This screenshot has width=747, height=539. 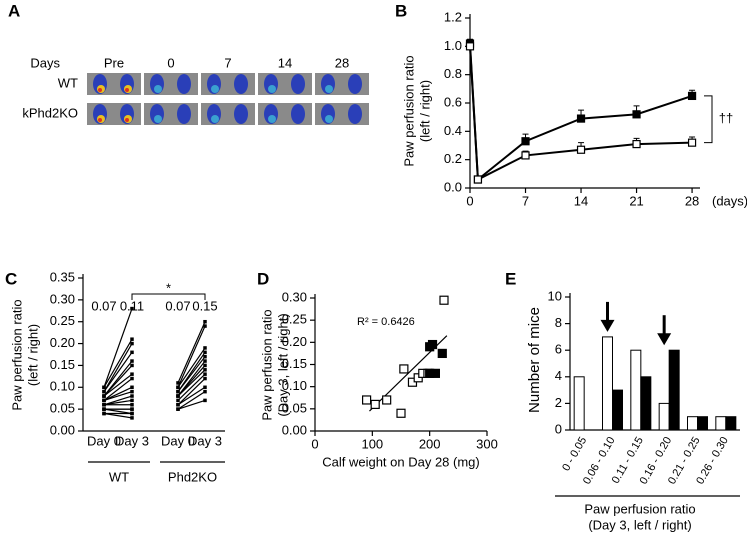 I want to click on panel-label: B, so click(x=401, y=10).